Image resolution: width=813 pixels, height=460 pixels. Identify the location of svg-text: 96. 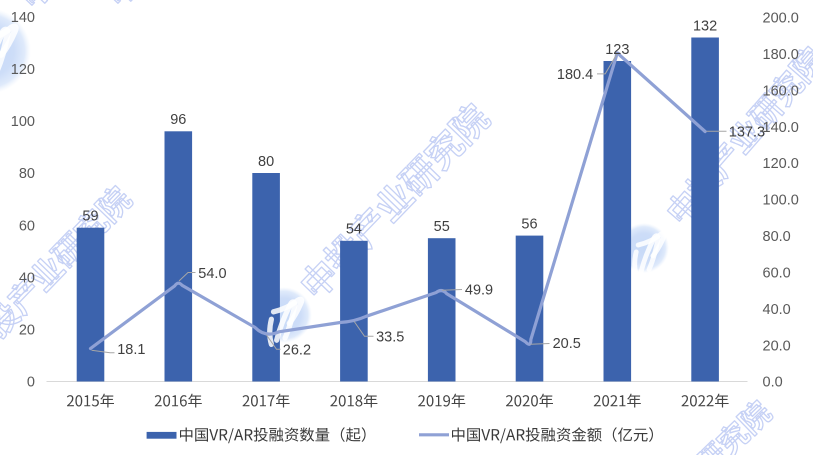
(178, 120).